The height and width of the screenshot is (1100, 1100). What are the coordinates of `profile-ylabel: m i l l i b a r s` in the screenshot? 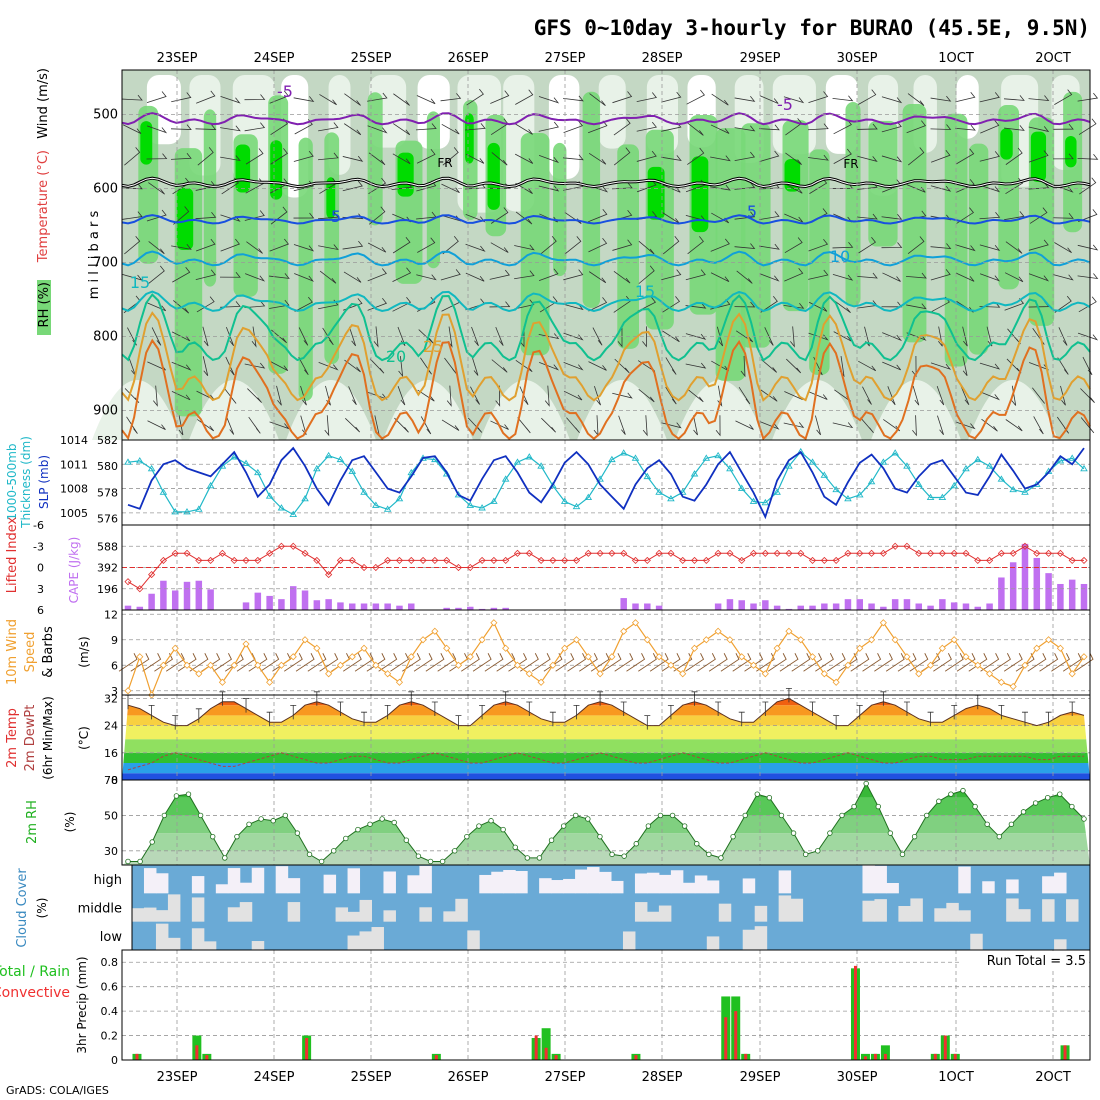 It's located at (94, 255).